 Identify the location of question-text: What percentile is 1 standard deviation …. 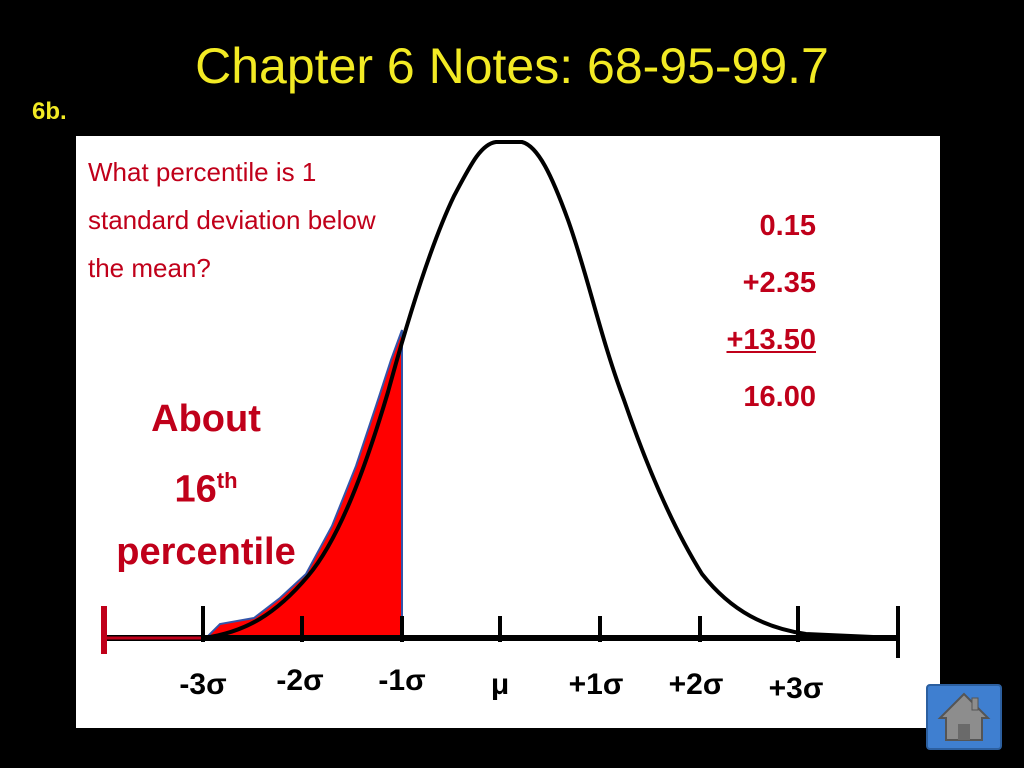
(232, 220).